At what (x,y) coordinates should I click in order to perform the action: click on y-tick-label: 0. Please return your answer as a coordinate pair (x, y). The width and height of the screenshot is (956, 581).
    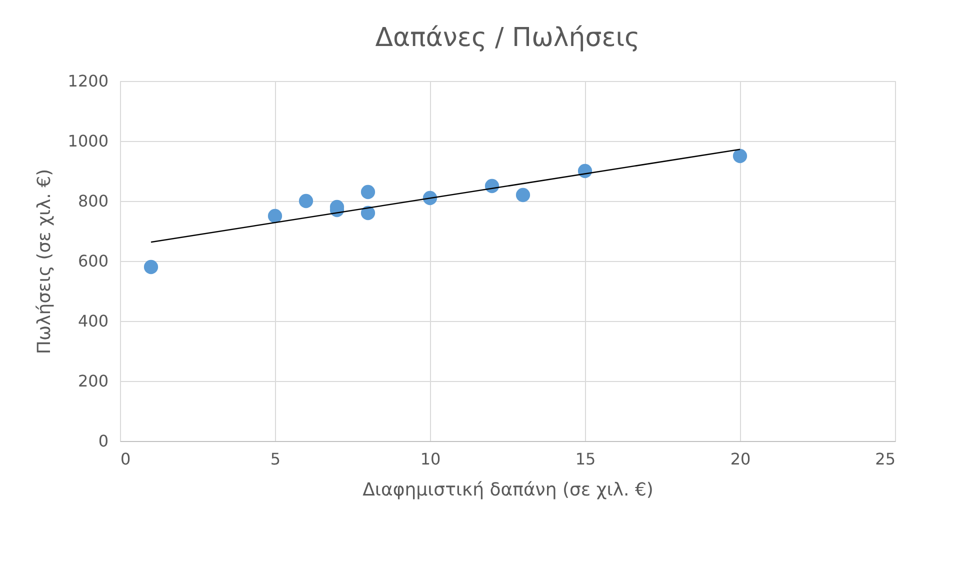
    Looking at the image, I should click on (103, 441).